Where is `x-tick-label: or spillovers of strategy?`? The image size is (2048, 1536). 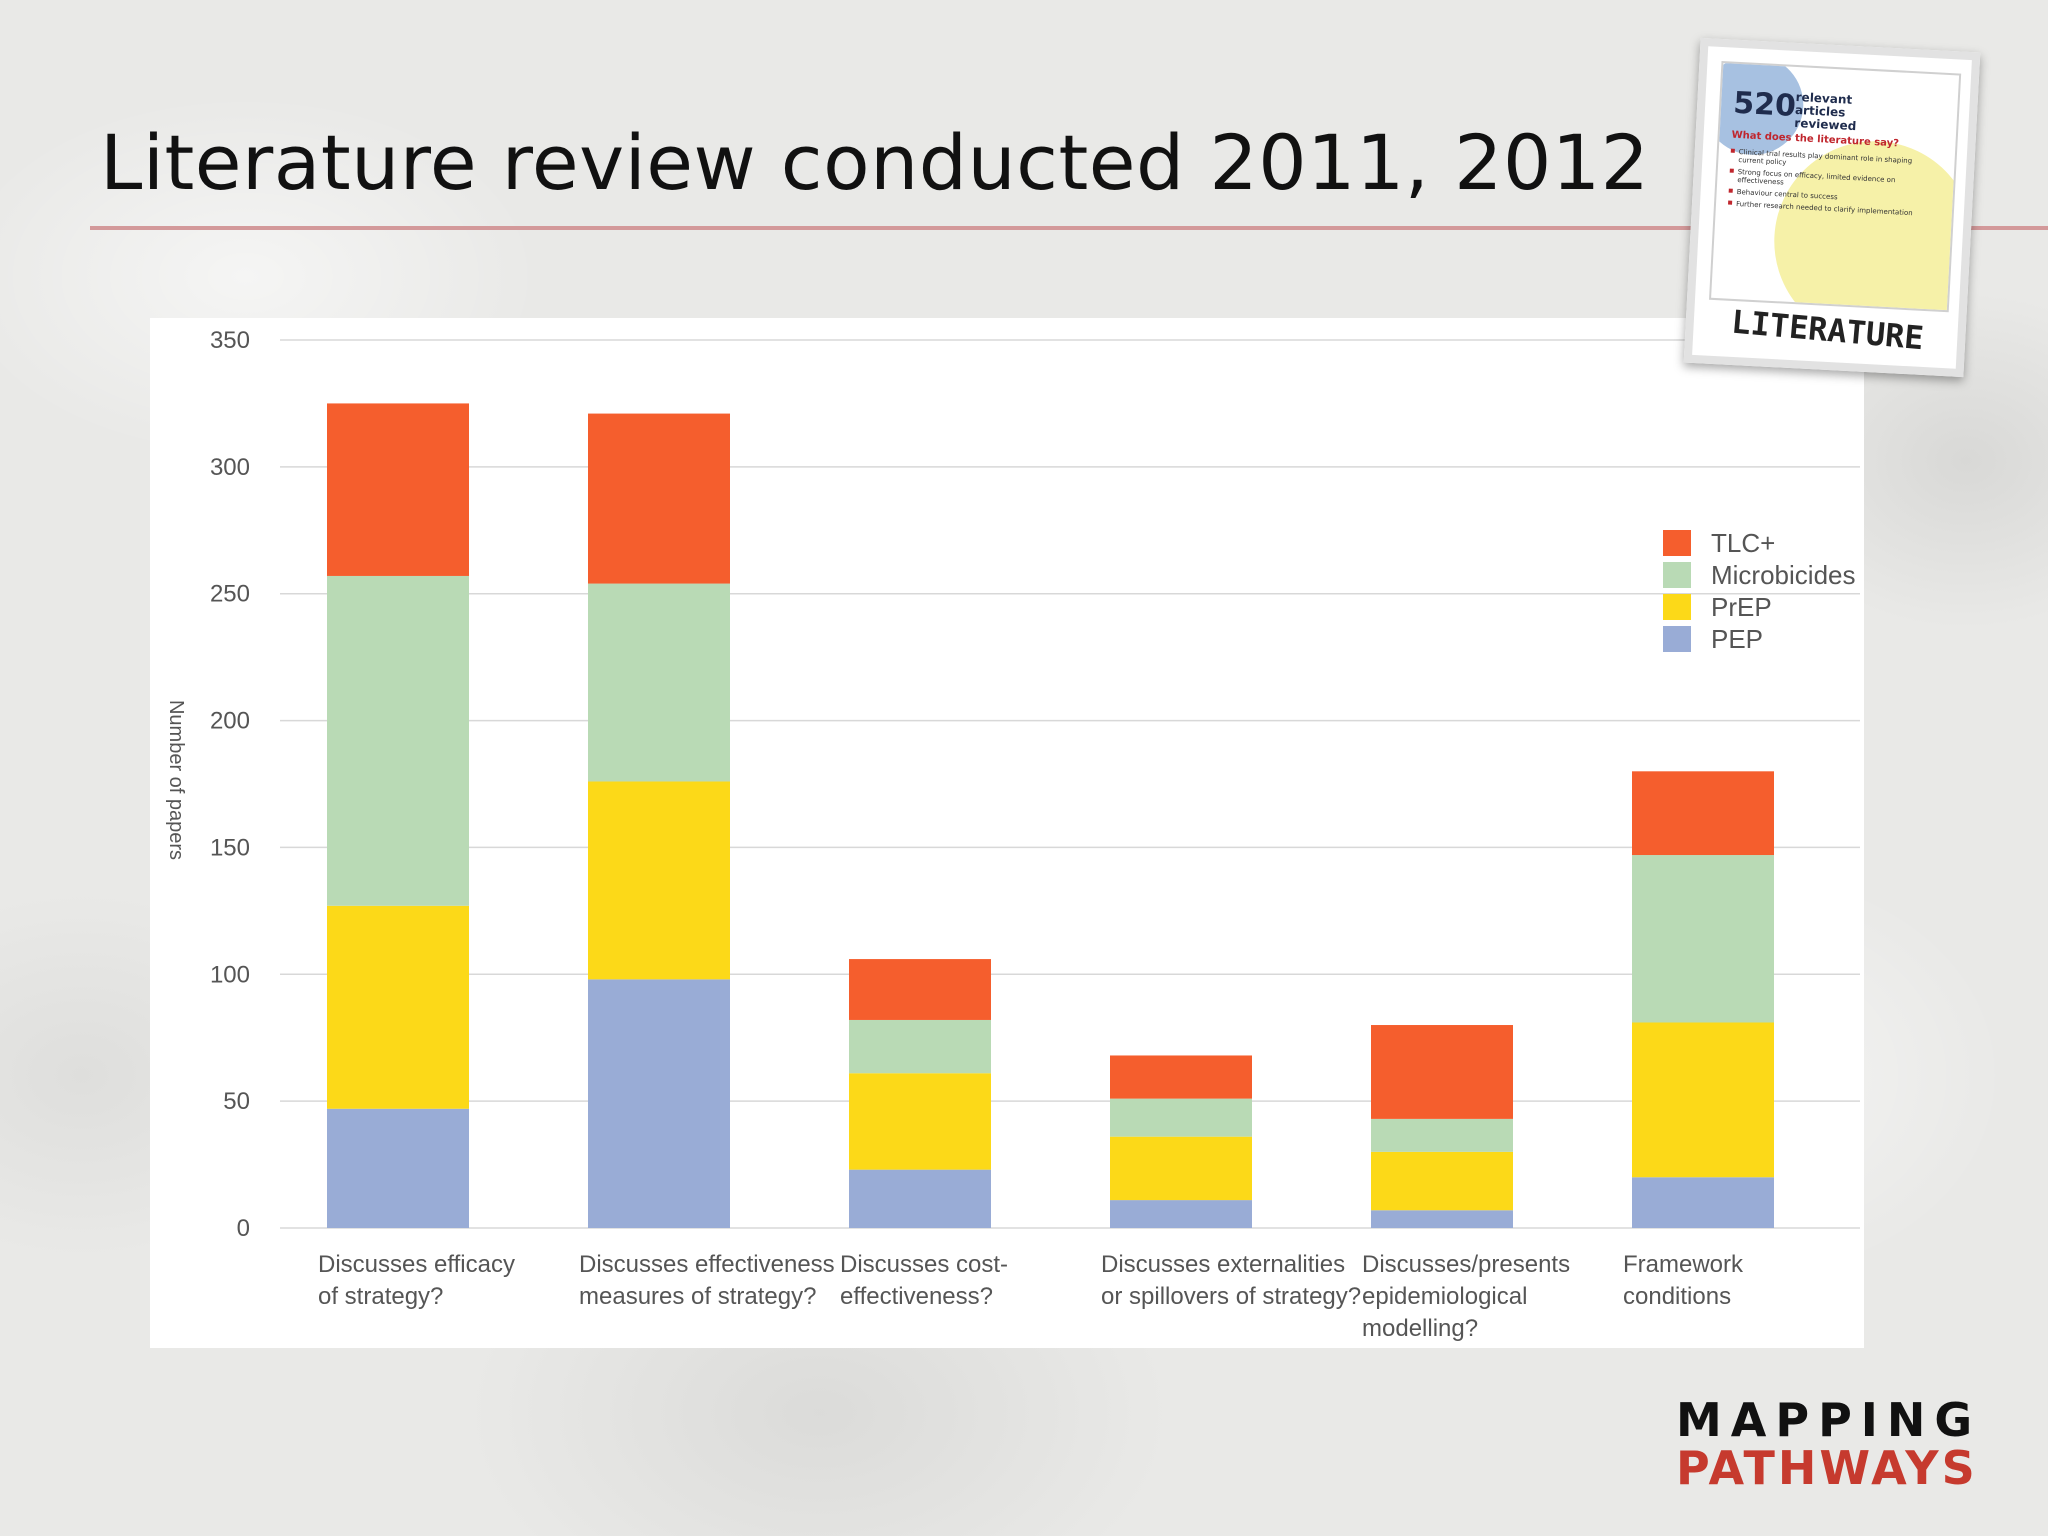
x-tick-label: or spillovers of strategy? is located at coordinates (1231, 1296).